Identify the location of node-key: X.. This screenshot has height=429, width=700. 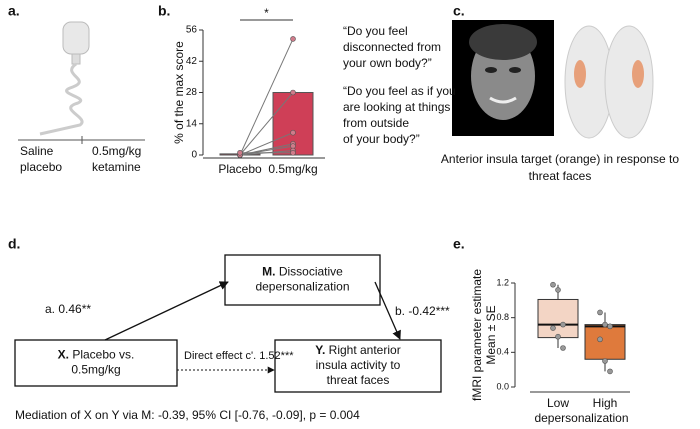
(63, 355).